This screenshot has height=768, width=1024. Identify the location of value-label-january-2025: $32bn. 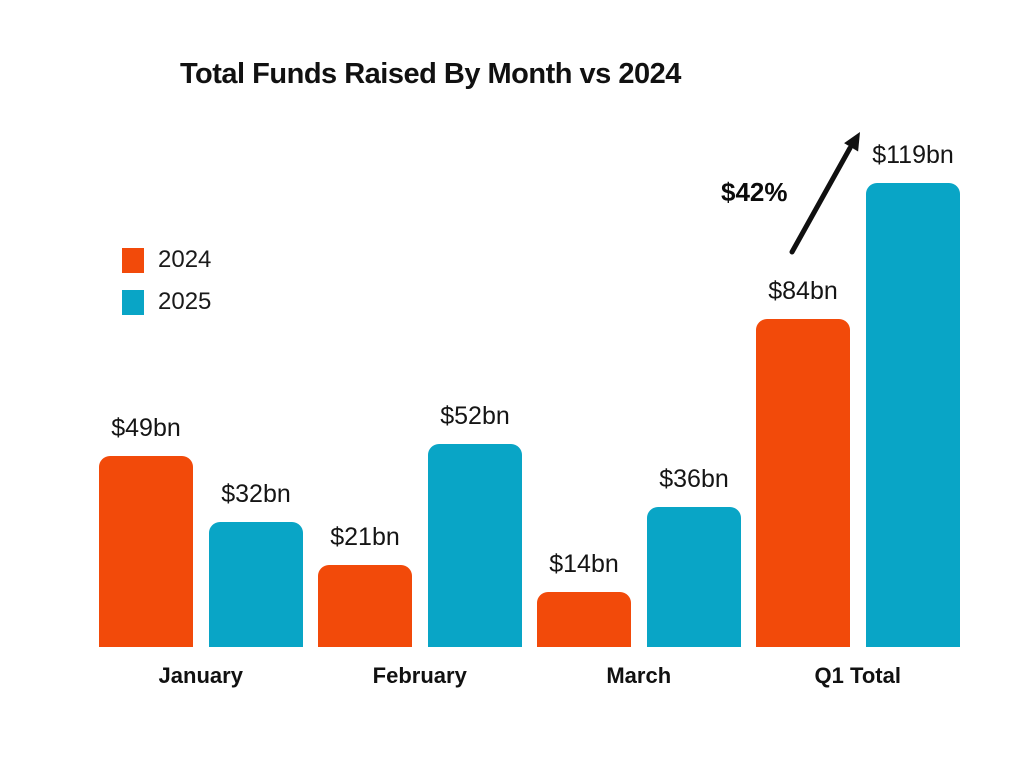
(256, 494).